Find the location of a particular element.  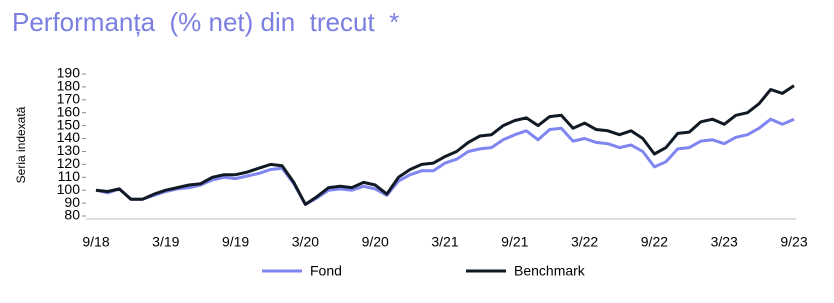

y-tick-label: 130 is located at coordinates (69, 150).